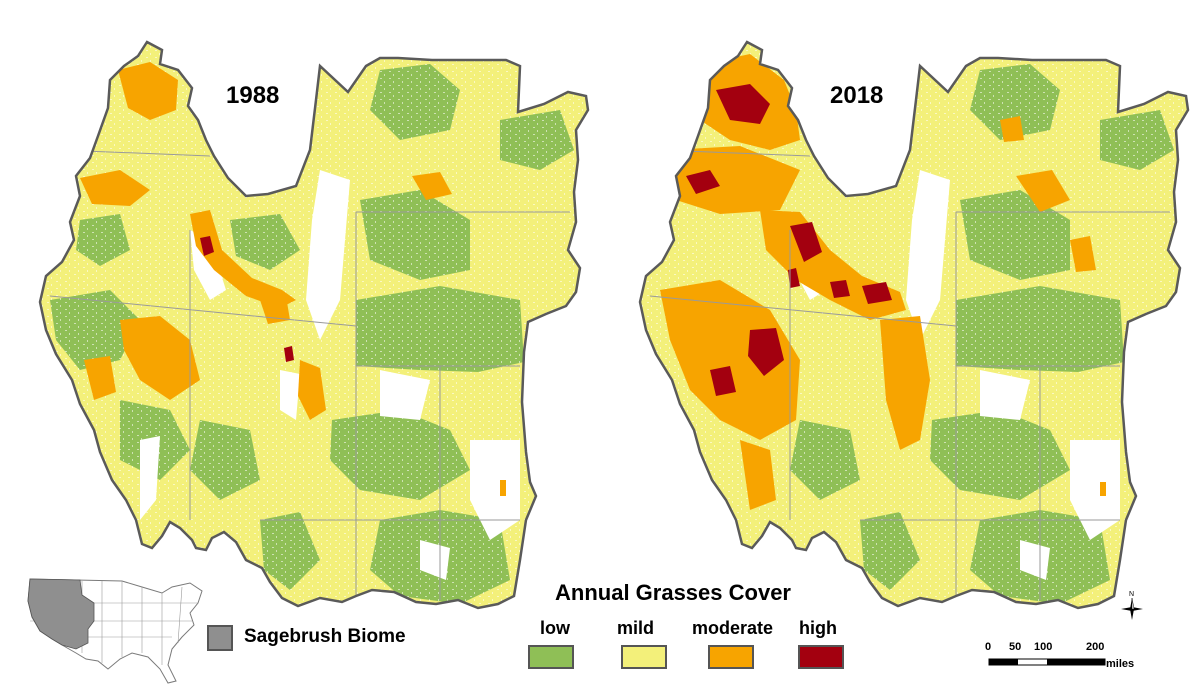 The image size is (1200, 690). Describe the element at coordinates (673, 592) in the screenshot. I see `legend-title: Annual Grasses Cover` at that location.